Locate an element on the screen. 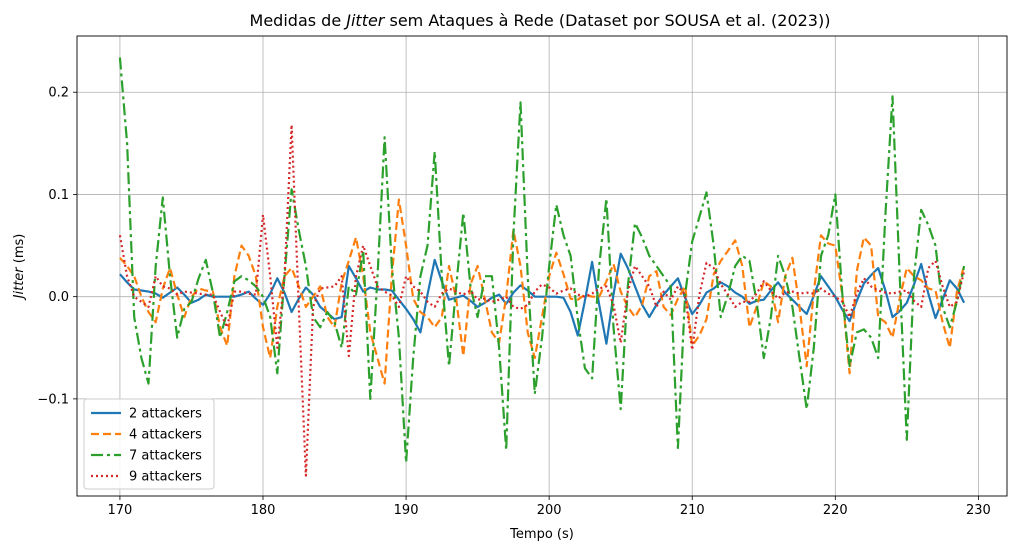 The width and height of the screenshot is (1016, 550). y-axis-label-suffix: (ms) is located at coordinates (19, 251).